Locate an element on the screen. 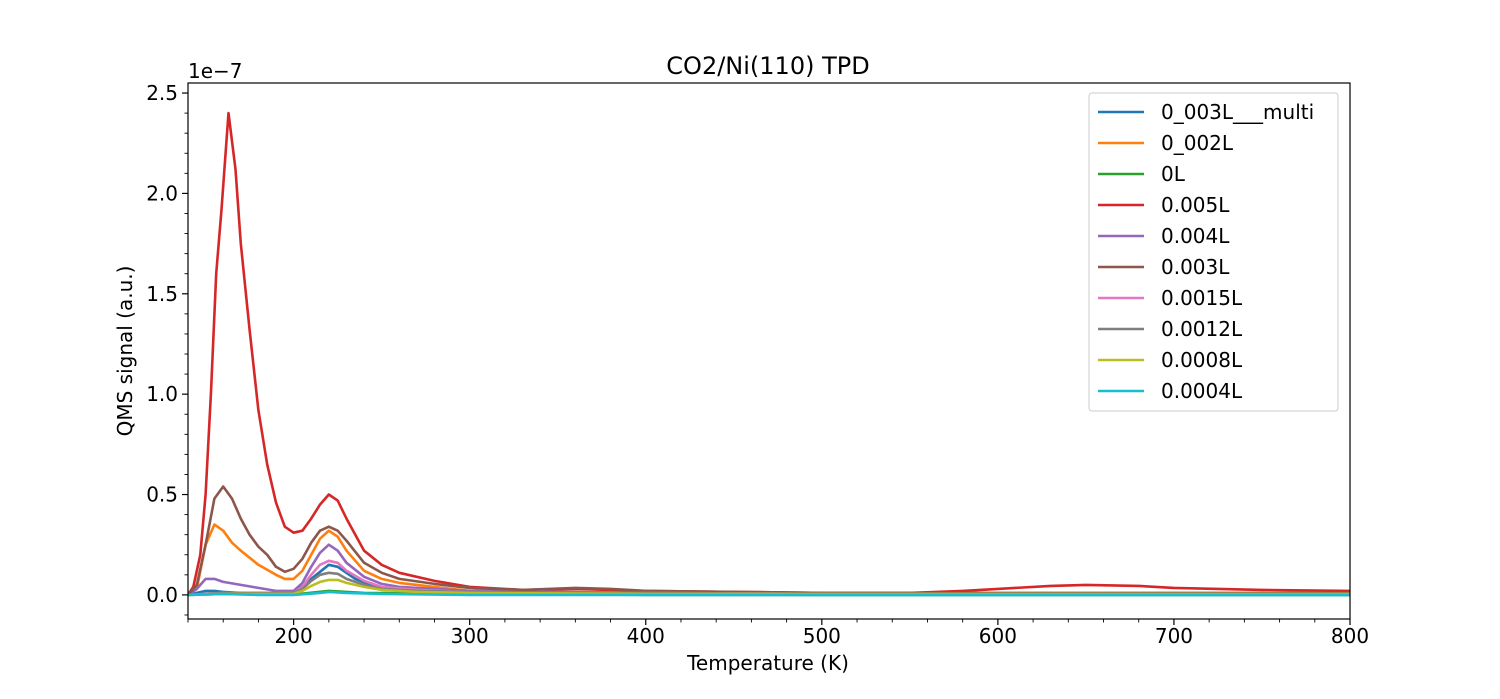  legend-label-7: 0.0012L is located at coordinates (1202, 329).